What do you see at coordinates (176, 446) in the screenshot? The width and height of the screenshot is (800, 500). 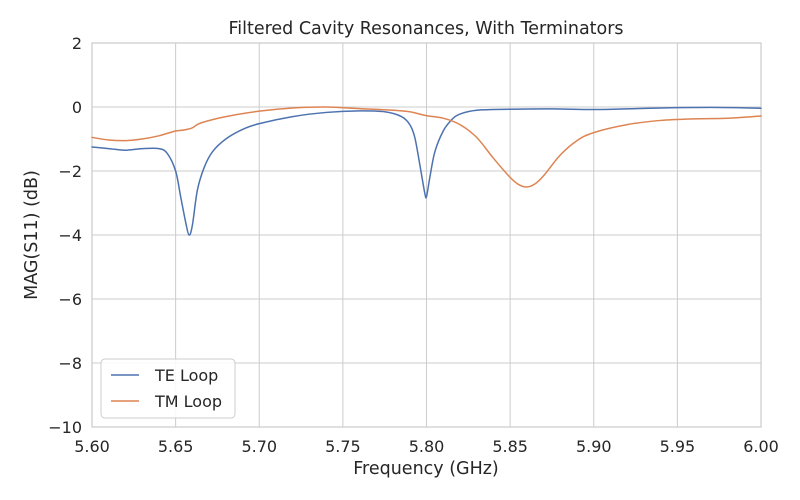 I see `x-tick-label: 5.65` at bounding box center [176, 446].